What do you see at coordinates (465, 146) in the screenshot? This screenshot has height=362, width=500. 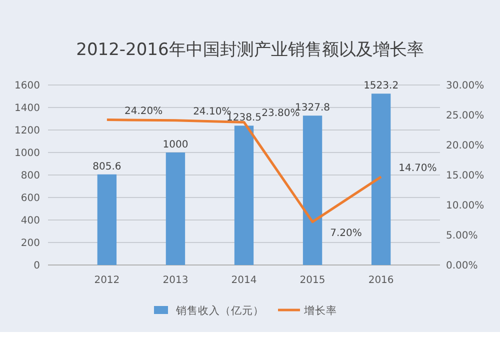 I see `y2-tick-label: 20.00%` at bounding box center [465, 146].